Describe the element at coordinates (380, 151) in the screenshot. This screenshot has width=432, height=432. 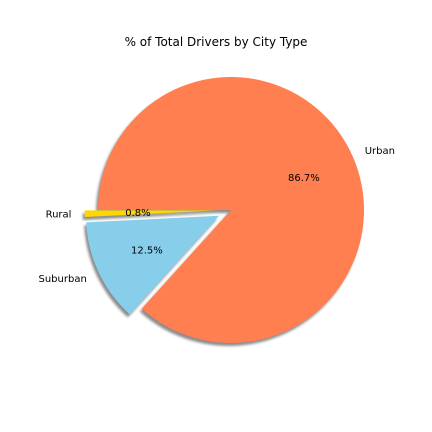
I see `slice-label-urban: Urban` at that location.